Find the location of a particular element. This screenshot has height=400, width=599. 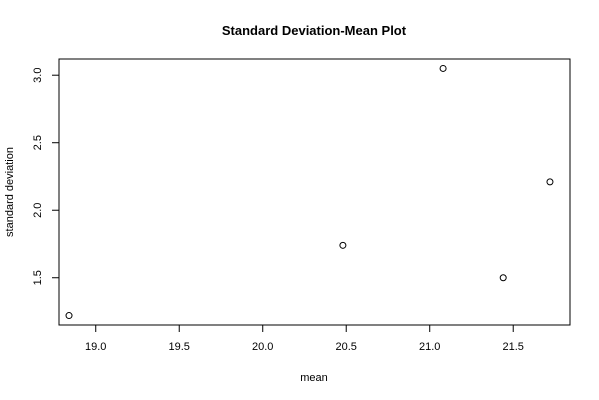

x-tick-label: 21.5 is located at coordinates (513, 347).